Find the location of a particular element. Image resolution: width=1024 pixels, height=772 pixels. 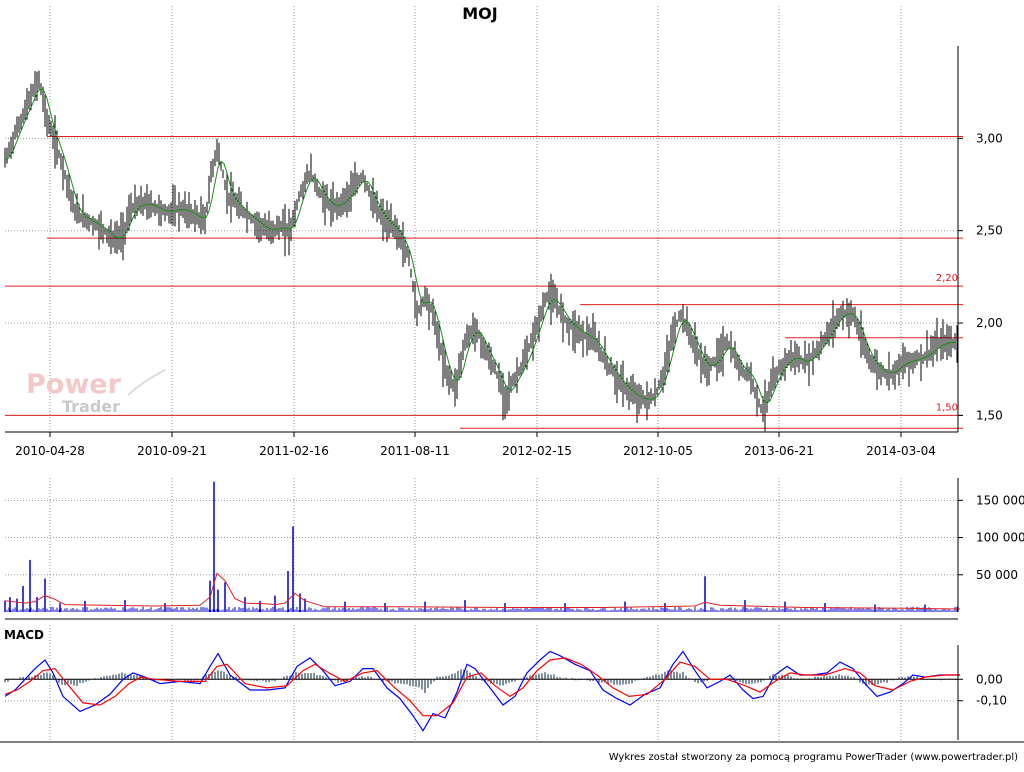

watermark-line2: Trader is located at coordinates (91, 406).